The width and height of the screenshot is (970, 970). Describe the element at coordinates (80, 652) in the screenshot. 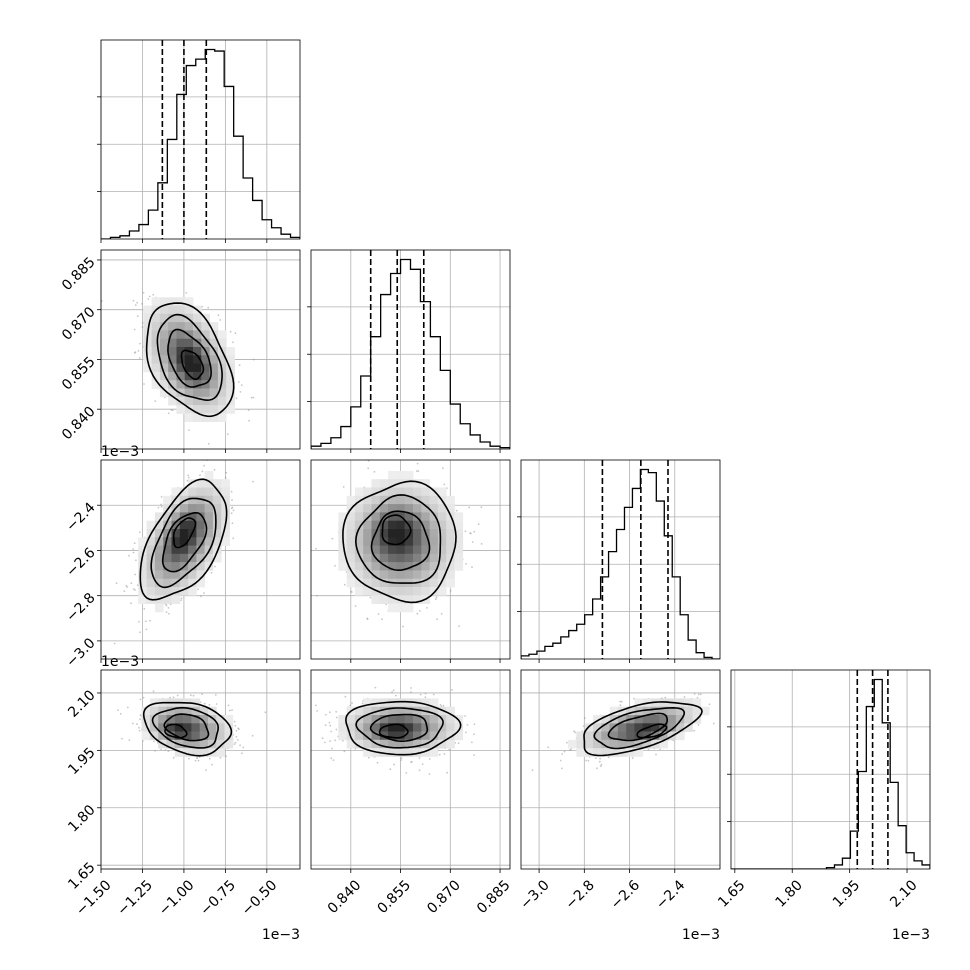

I see `y-tick-label: −3.0` at that location.